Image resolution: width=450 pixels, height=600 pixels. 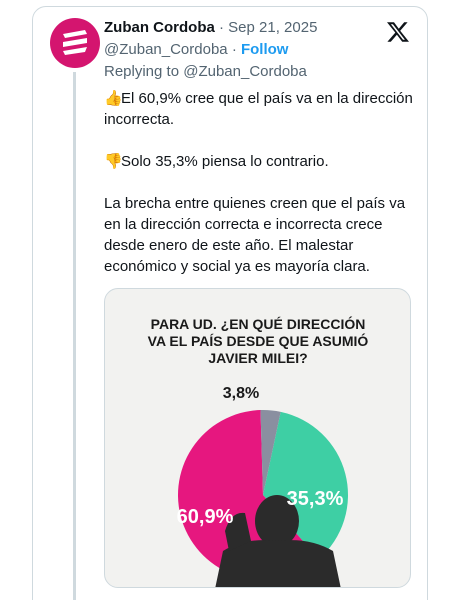 What do you see at coordinates (142, 71) in the screenshot?
I see `replying-prefix: Replying to` at bounding box center [142, 71].